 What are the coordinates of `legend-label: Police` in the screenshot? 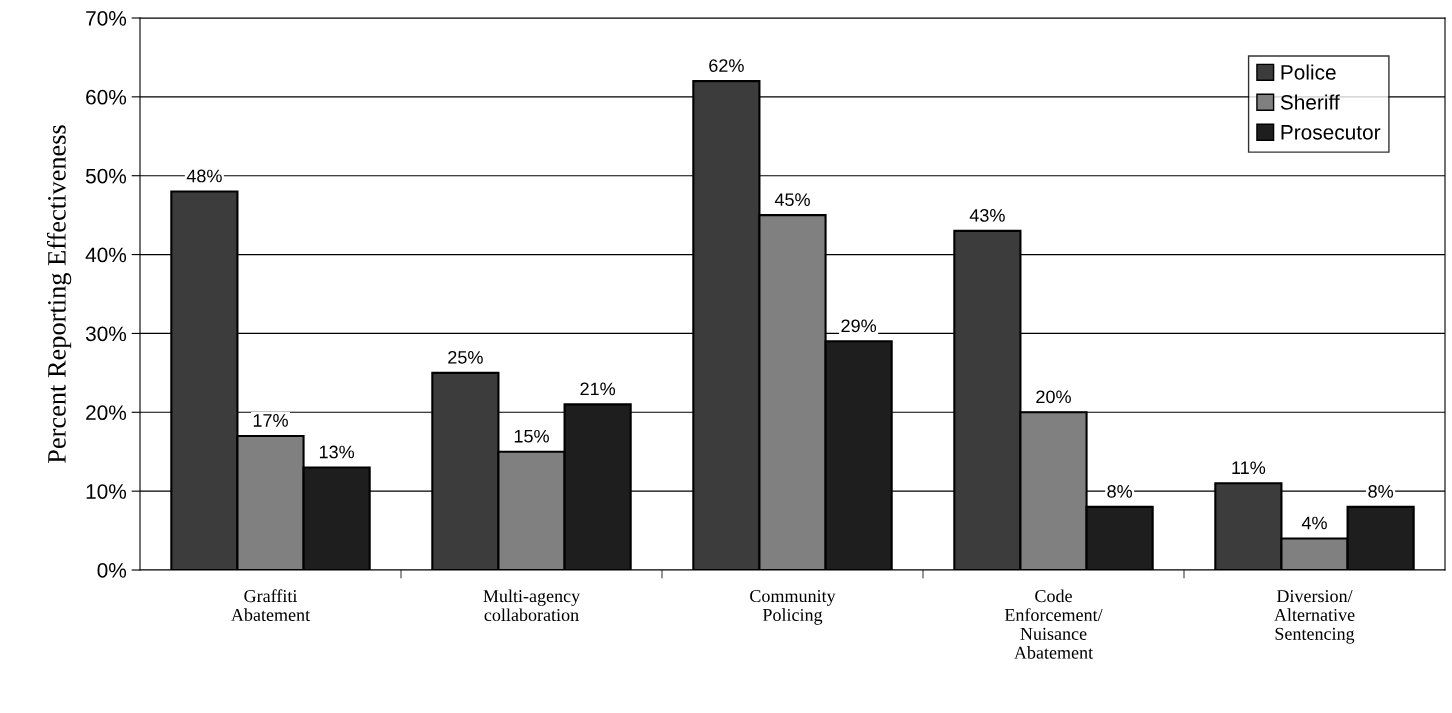 It's located at (1308, 72).